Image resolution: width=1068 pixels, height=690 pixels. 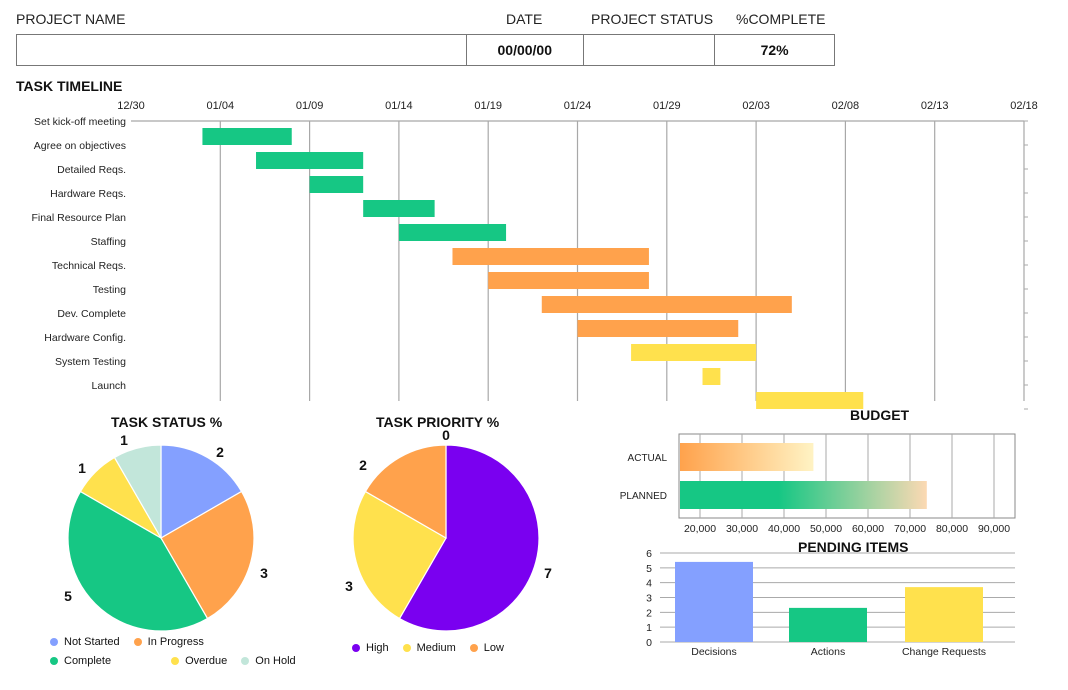 What do you see at coordinates (310, 106) in the screenshot?
I see `gantt-tick-label: 01/09` at bounding box center [310, 106].